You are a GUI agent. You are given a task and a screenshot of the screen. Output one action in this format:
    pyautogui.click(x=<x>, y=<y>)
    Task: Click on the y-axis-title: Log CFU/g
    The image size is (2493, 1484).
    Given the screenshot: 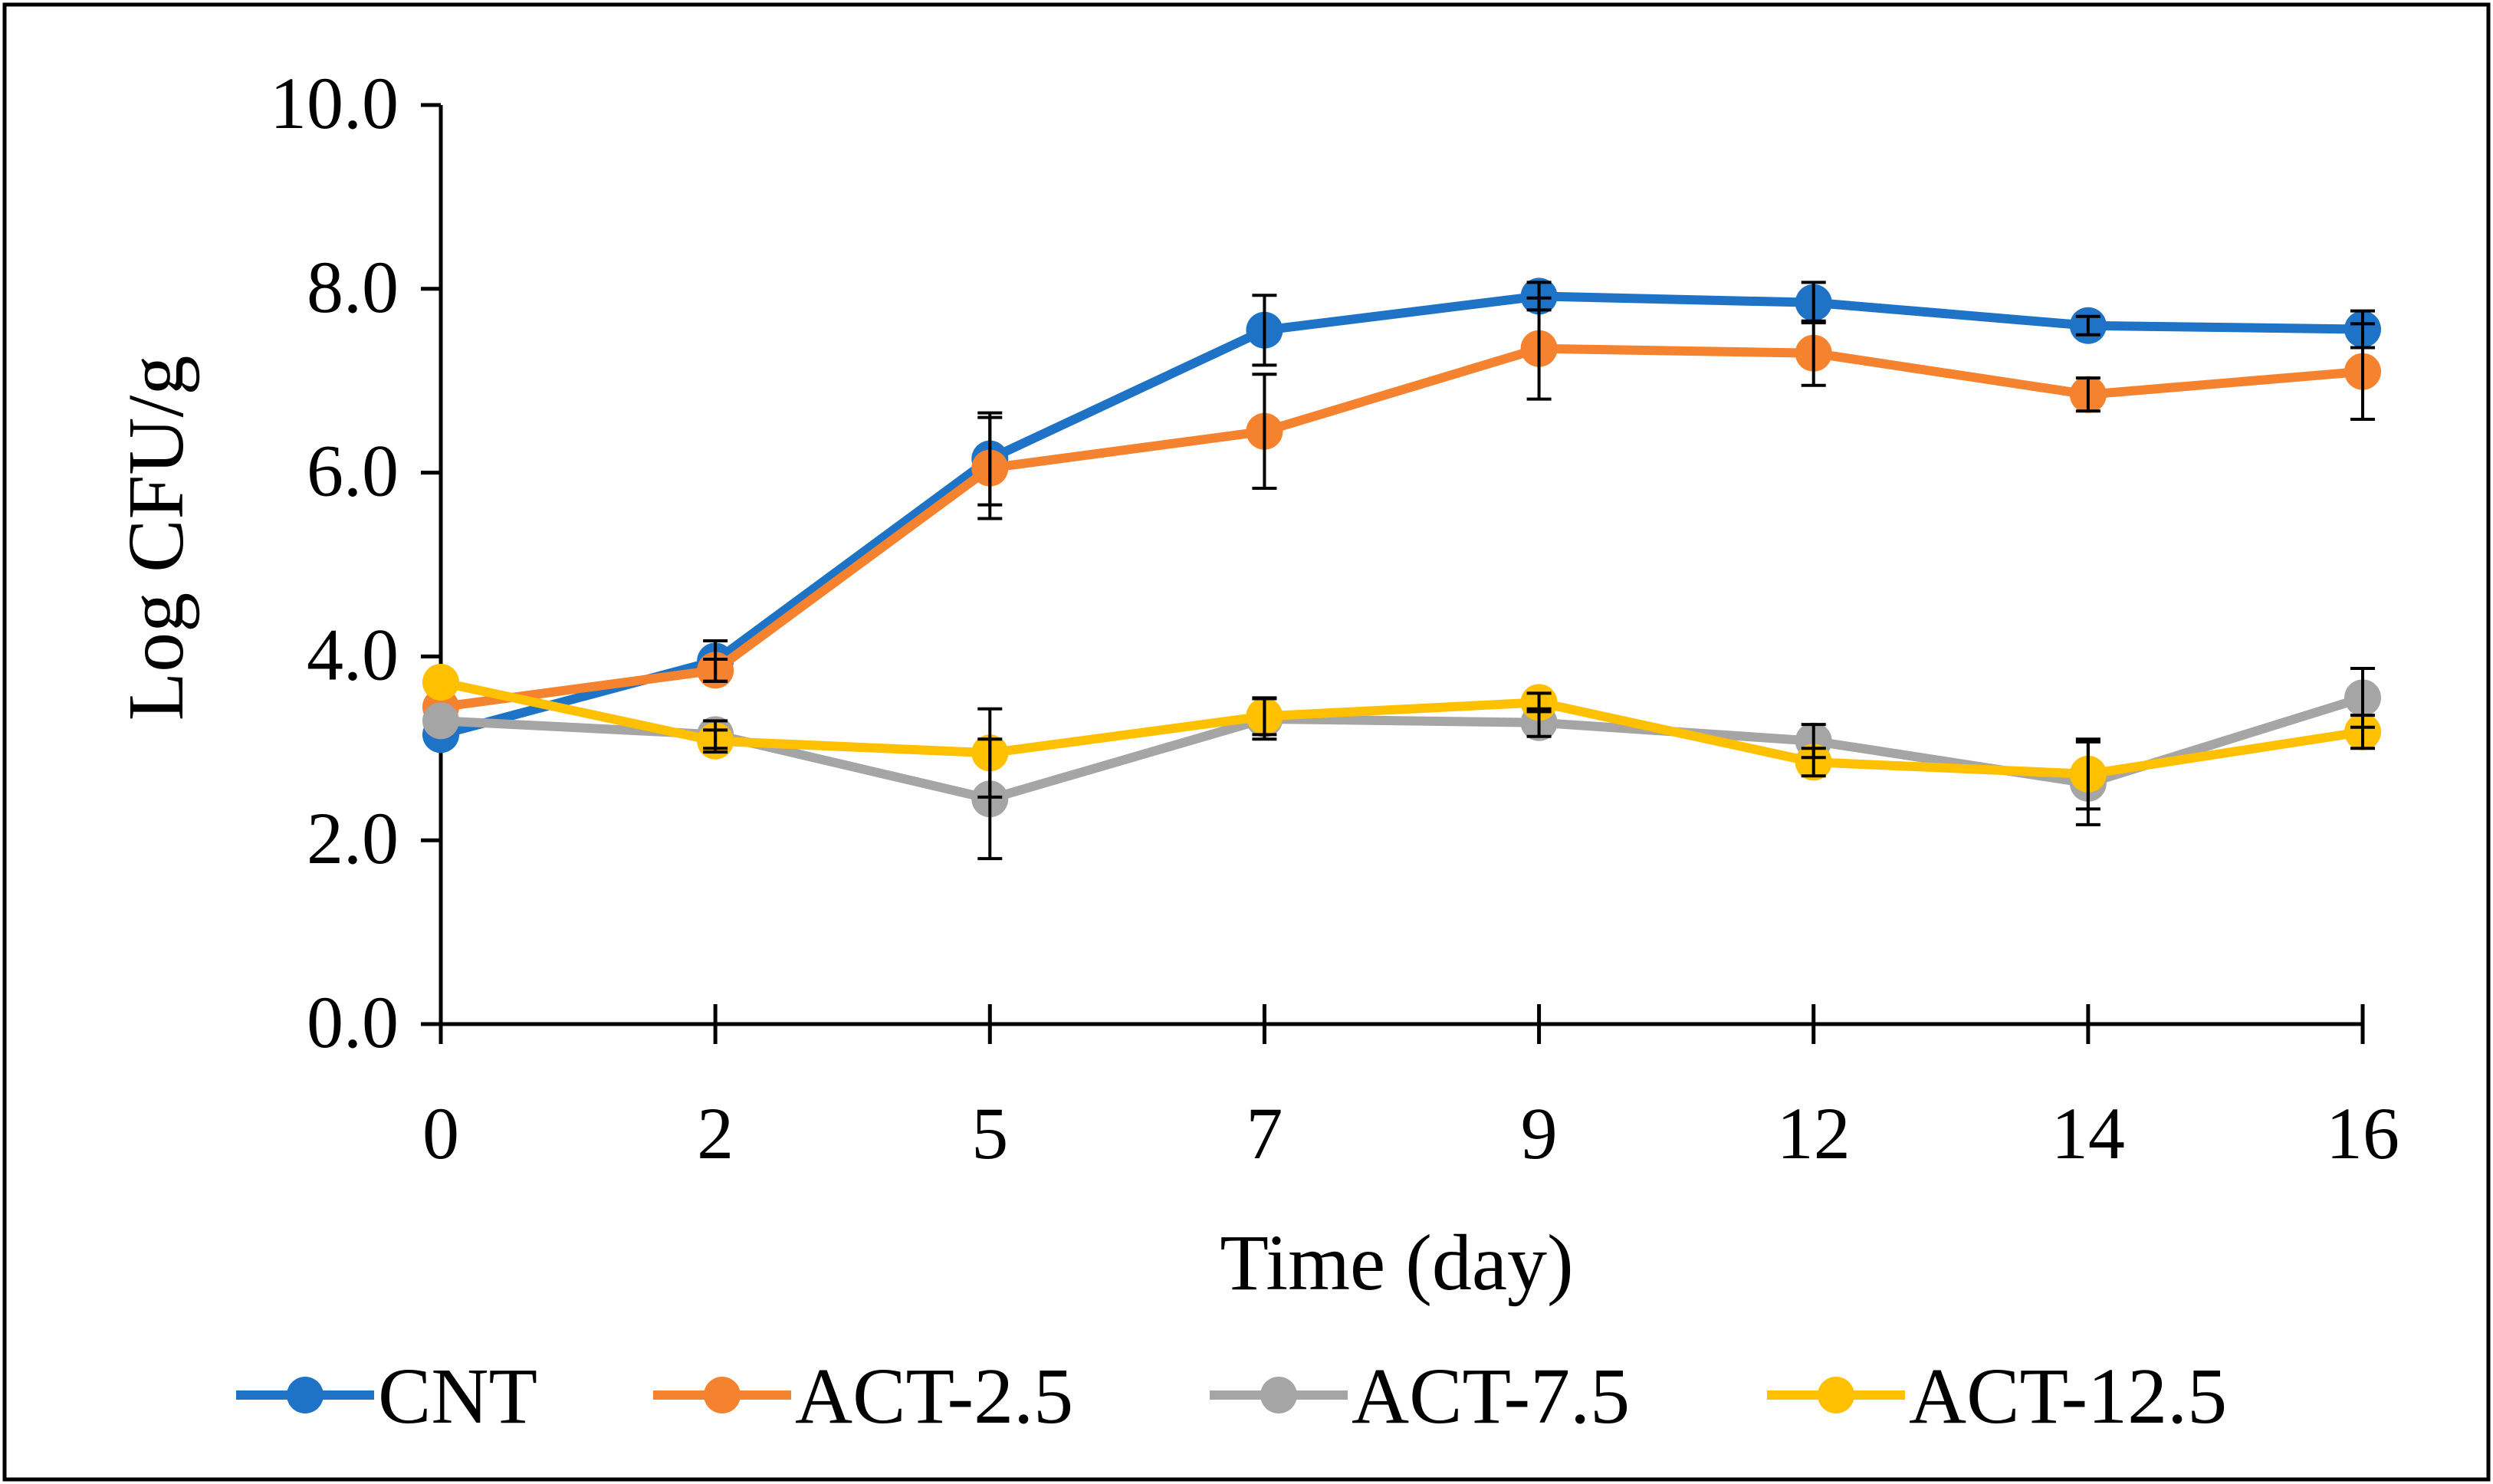 What is the action you would take?
    pyautogui.click(x=156, y=538)
    